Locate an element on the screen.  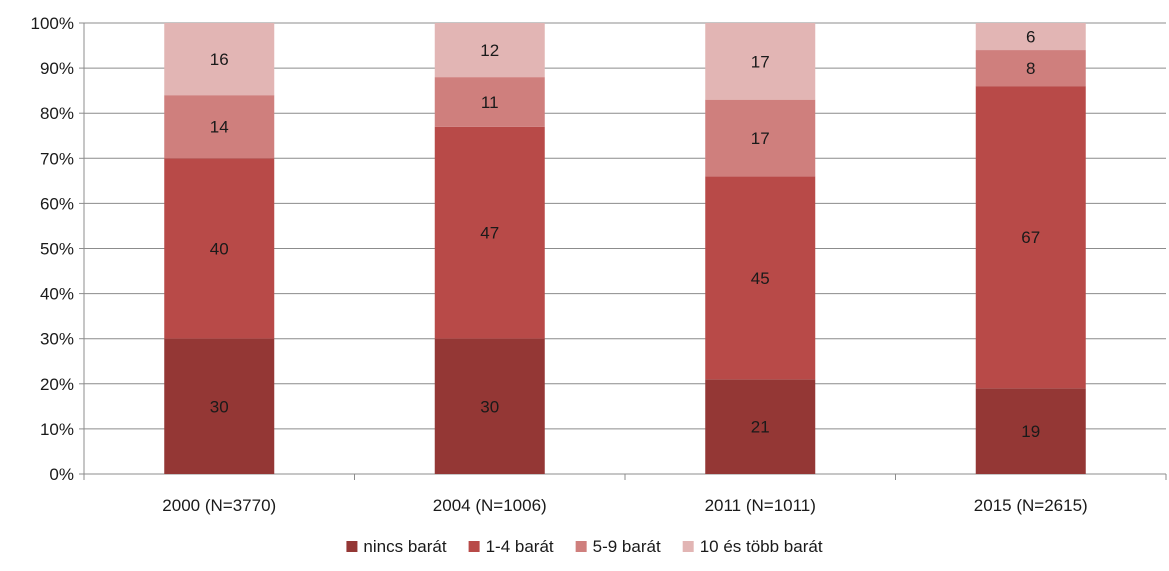
x-category-label: 2004 (N=1006) is located at coordinates (490, 505).